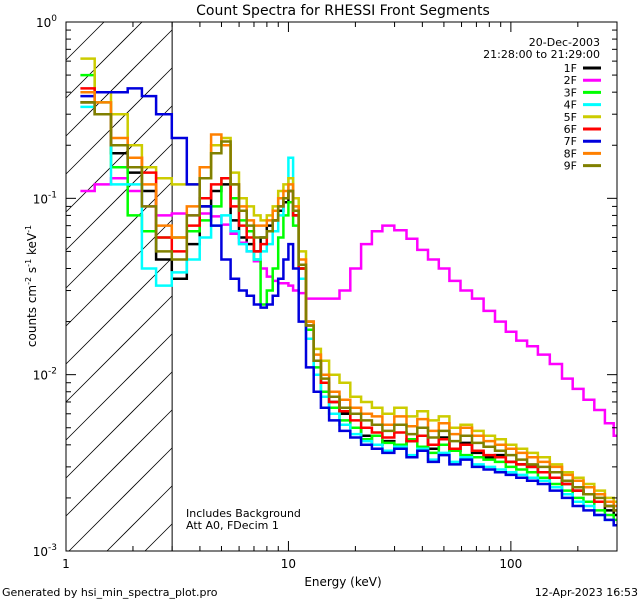 The height and width of the screenshot is (605, 640). Describe the element at coordinates (570, 153) in the screenshot. I see `legend-label-8F: 8F` at that location.